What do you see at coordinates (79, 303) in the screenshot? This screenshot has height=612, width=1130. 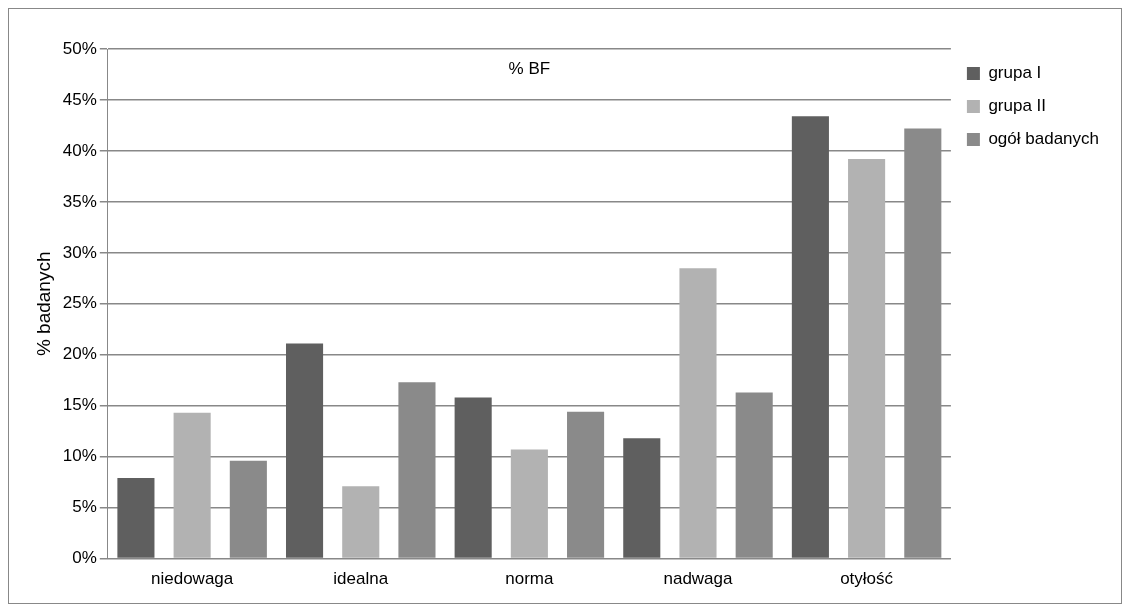 I see `y-tick-label: 25%` at bounding box center [79, 303].